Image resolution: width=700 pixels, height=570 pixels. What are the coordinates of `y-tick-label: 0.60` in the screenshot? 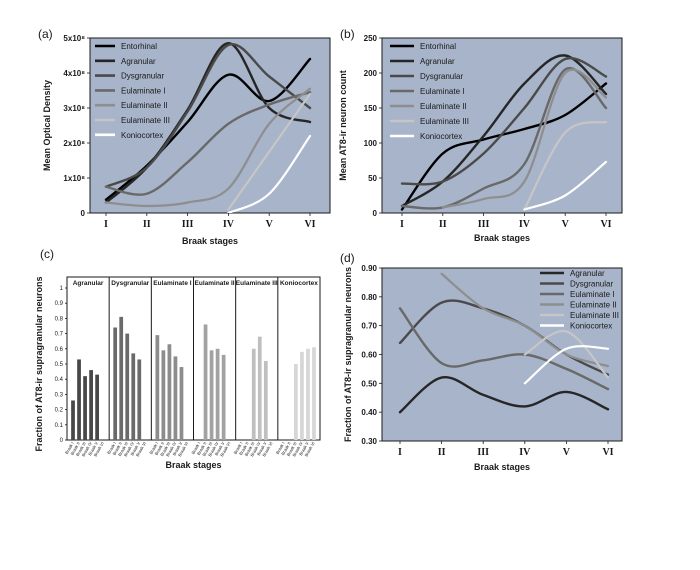 It's located at (369, 355).